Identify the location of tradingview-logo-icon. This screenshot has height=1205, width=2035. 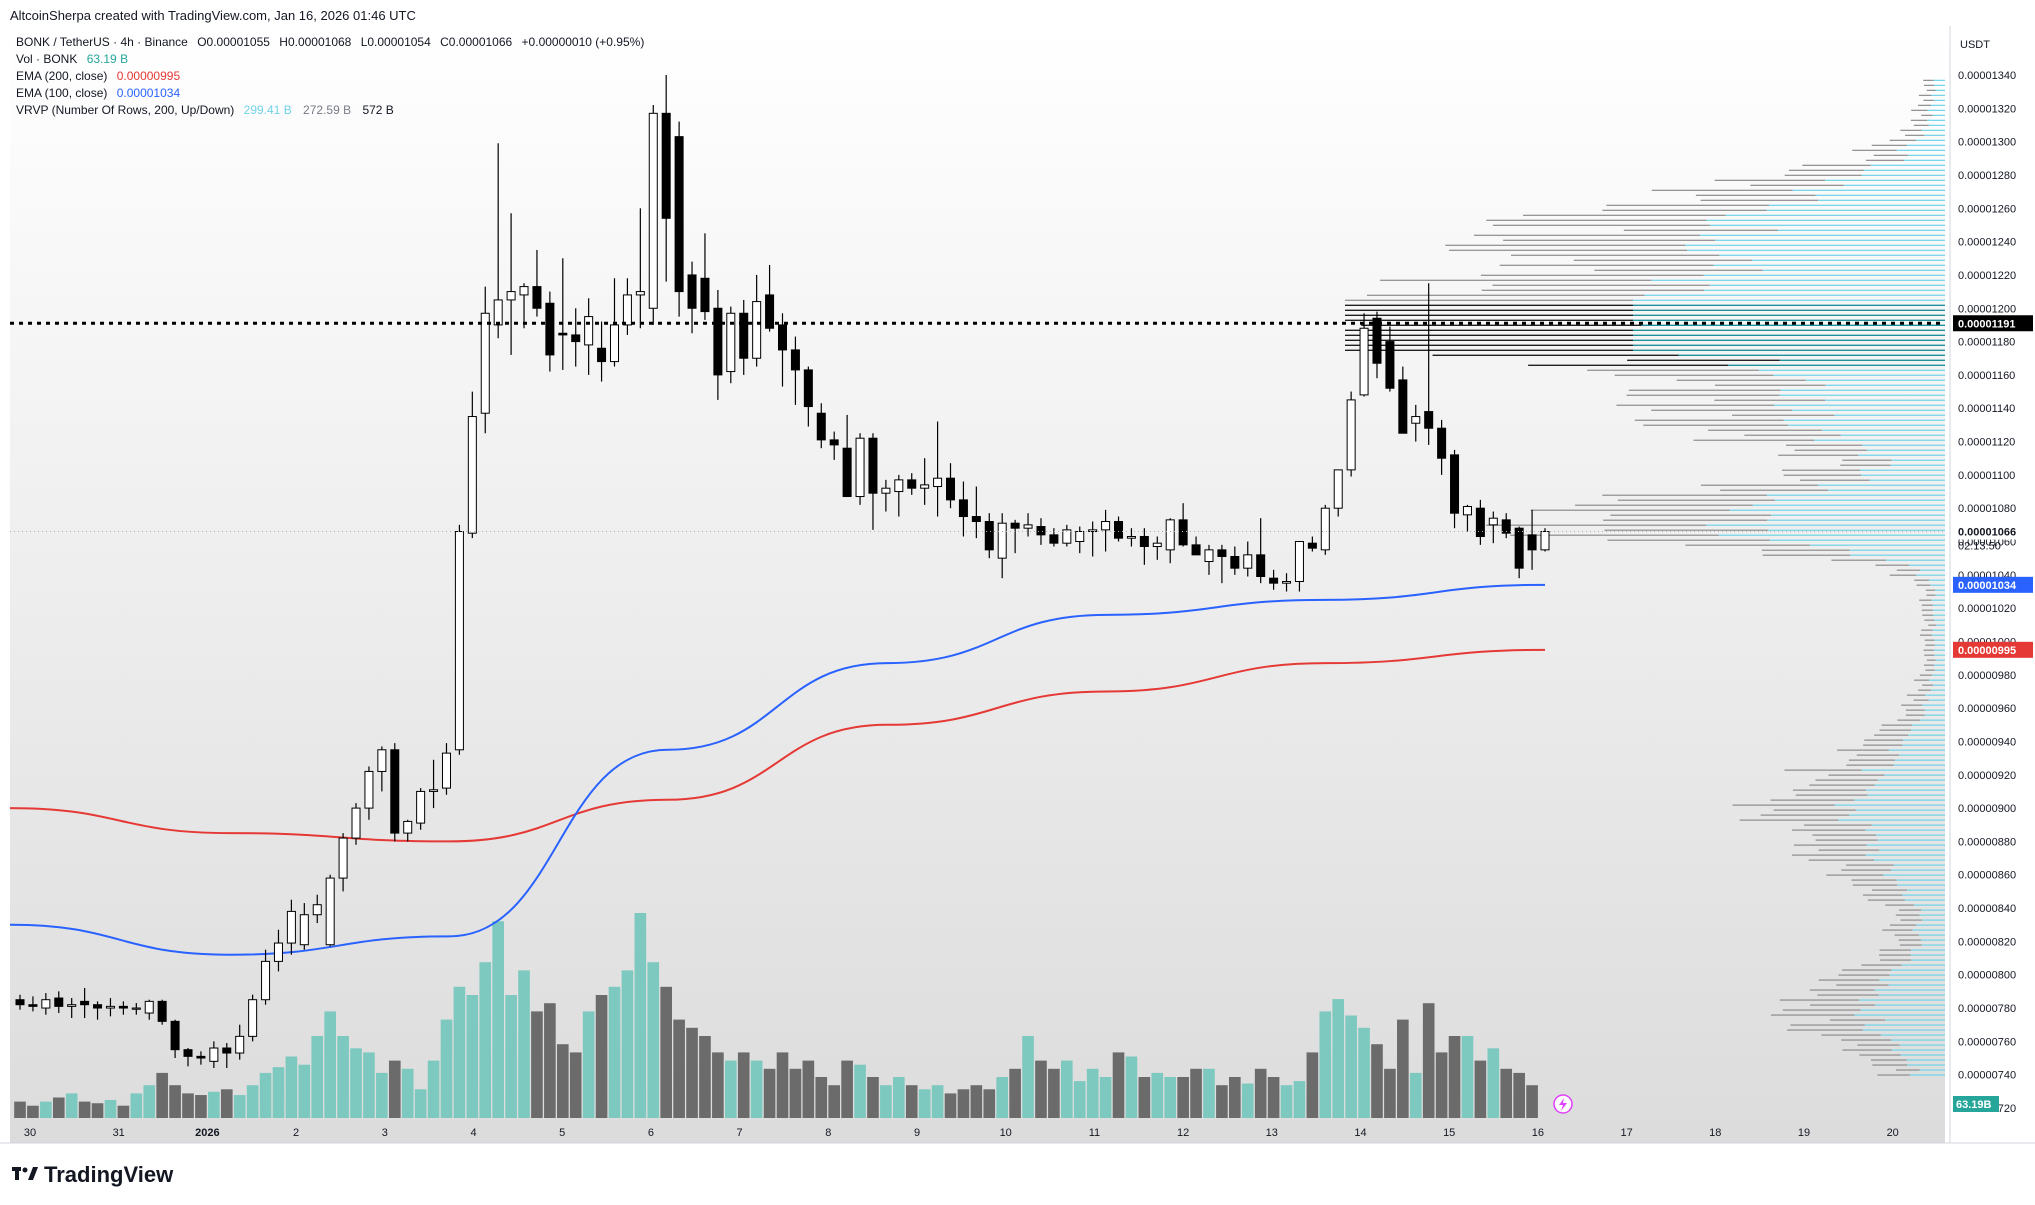
(25, 1173).